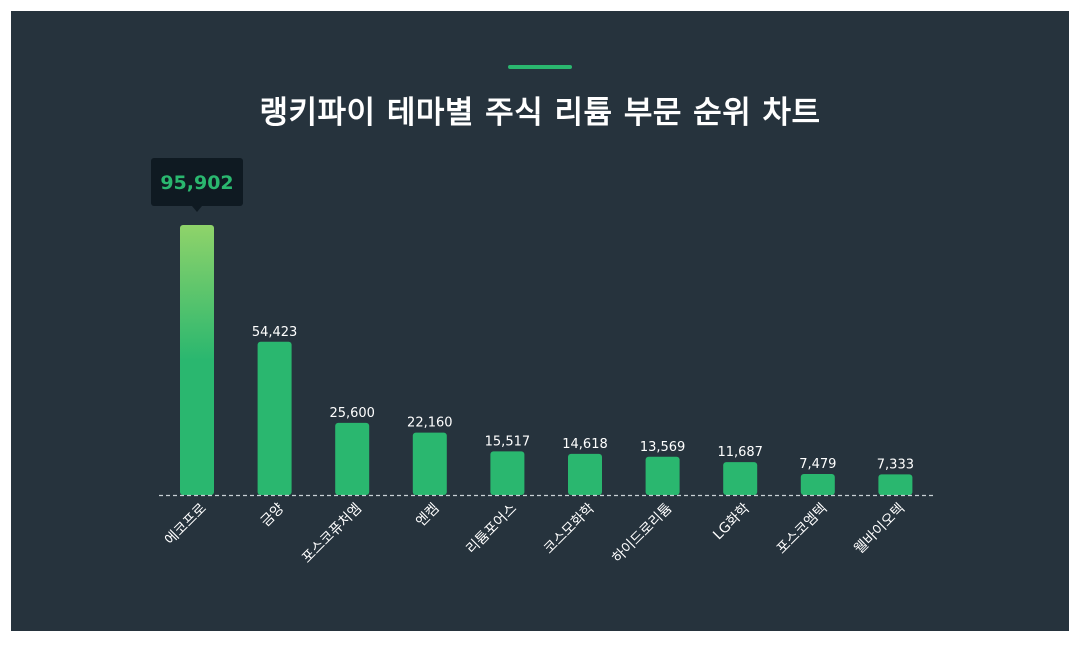 The image size is (1080, 648). Describe the element at coordinates (540, 113) in the screenshot. I see `chart-title: 랭키파이 테마별 주식 리튬 부문 순위 차트` at that location.